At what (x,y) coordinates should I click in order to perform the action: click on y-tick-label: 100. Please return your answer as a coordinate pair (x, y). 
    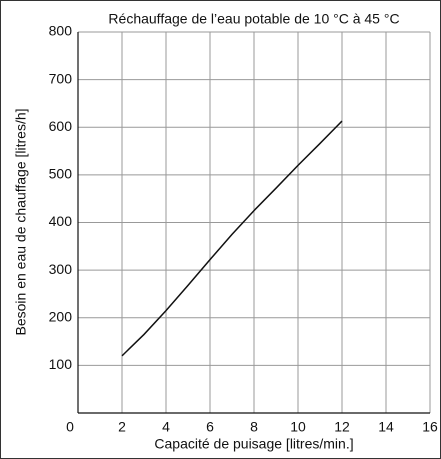
    Looking at the image, I should click on (61, 364).